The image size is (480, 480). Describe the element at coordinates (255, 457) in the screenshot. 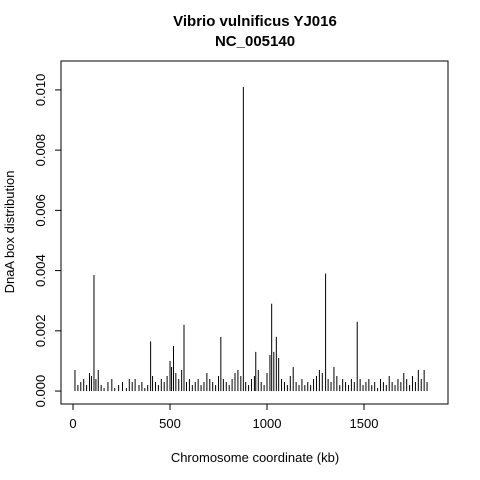

I see `x-axis-label: Chromosome coordinate (kb)` at that location.